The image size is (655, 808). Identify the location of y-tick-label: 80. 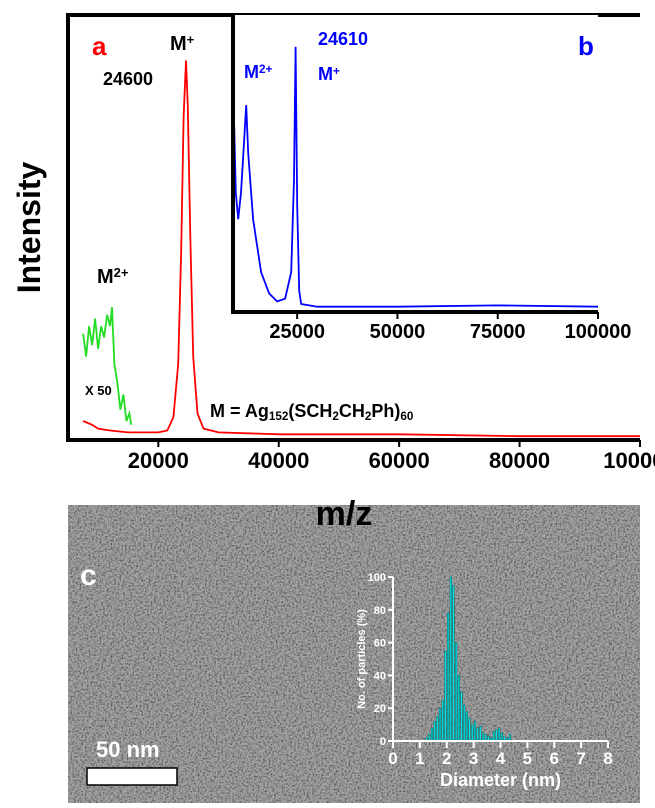
(380, 611).